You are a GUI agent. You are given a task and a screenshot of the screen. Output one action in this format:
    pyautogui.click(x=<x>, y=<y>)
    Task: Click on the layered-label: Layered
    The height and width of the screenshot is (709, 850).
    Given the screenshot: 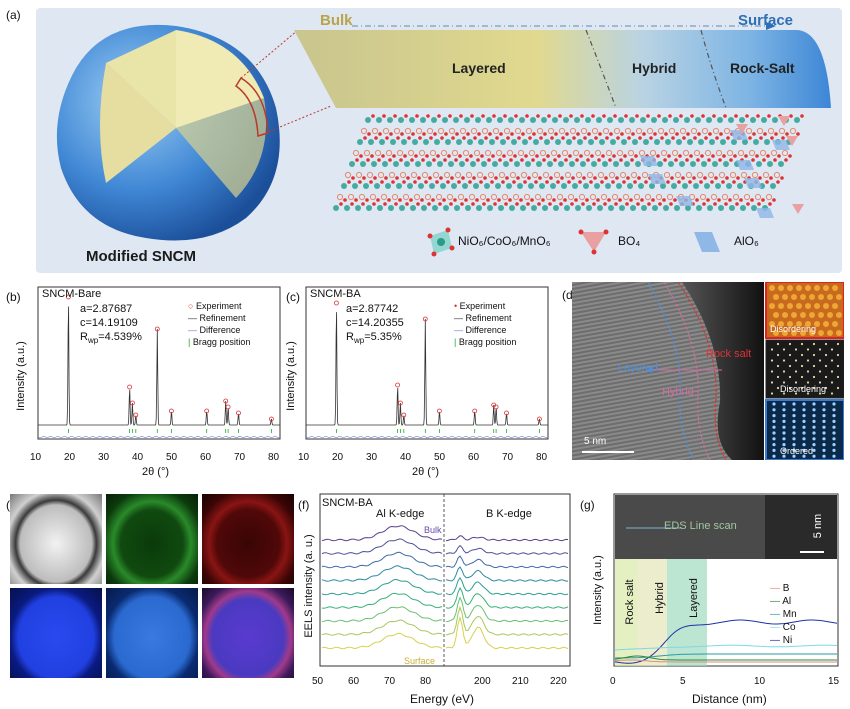 What is the action you would take?
    pyautogui.click(x=479, y=68)
    